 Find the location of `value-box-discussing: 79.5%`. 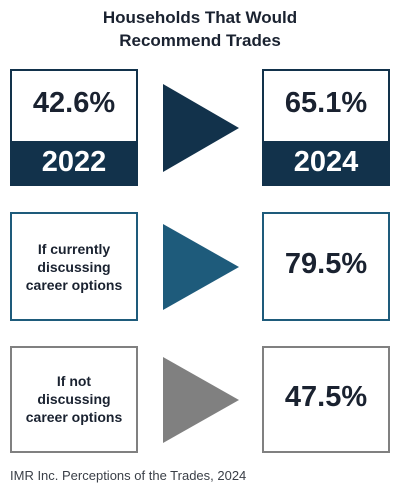

value-box-discussing: 79.5% is located at coordinates (326, 266).